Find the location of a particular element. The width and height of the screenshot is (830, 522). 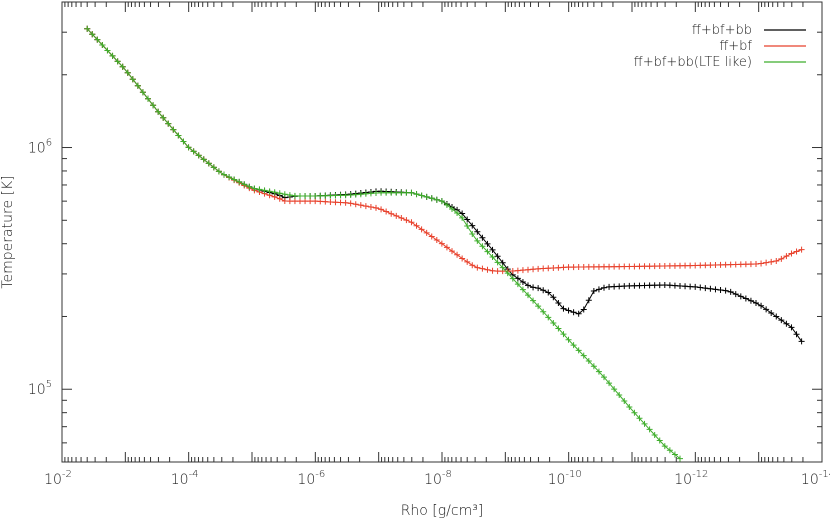

y-tick-label: 10⁵ is located at coordinates (40, 388).